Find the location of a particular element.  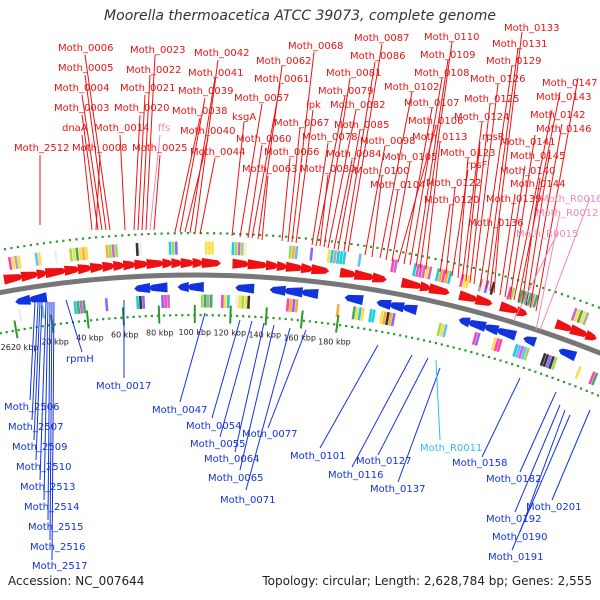

gene-label: Moth_0021 is located at coordinates (147, 88).